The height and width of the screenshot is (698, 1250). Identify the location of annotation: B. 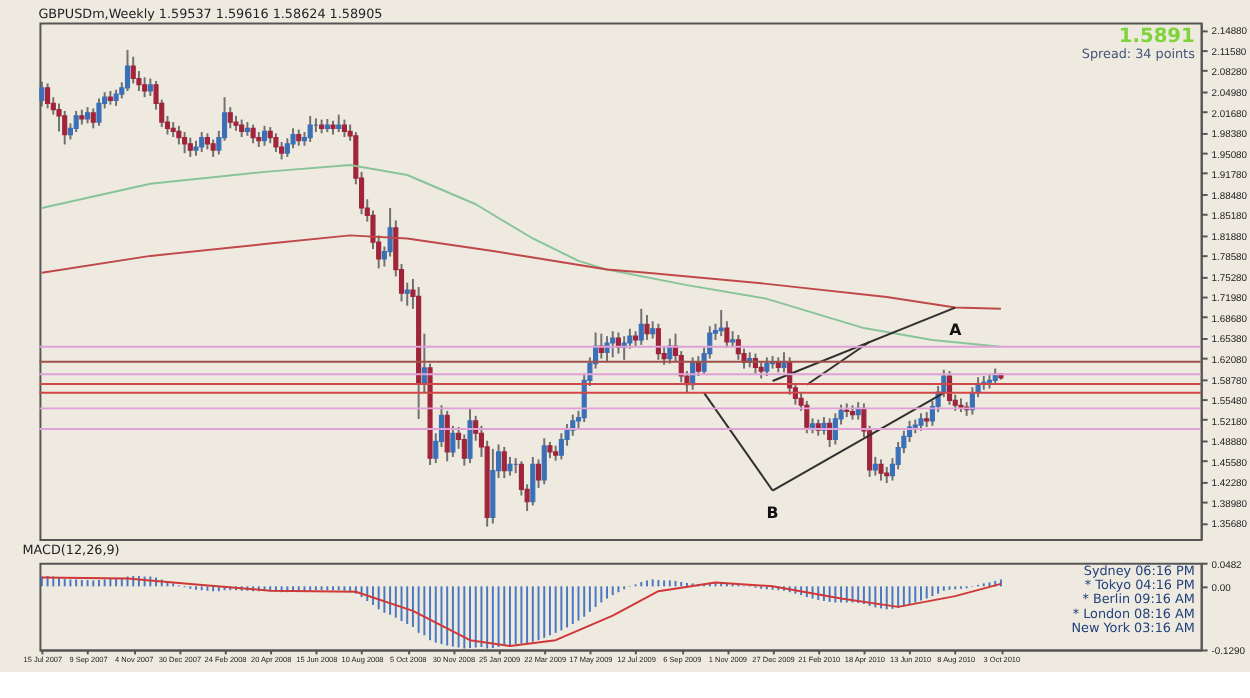
(772, 513).